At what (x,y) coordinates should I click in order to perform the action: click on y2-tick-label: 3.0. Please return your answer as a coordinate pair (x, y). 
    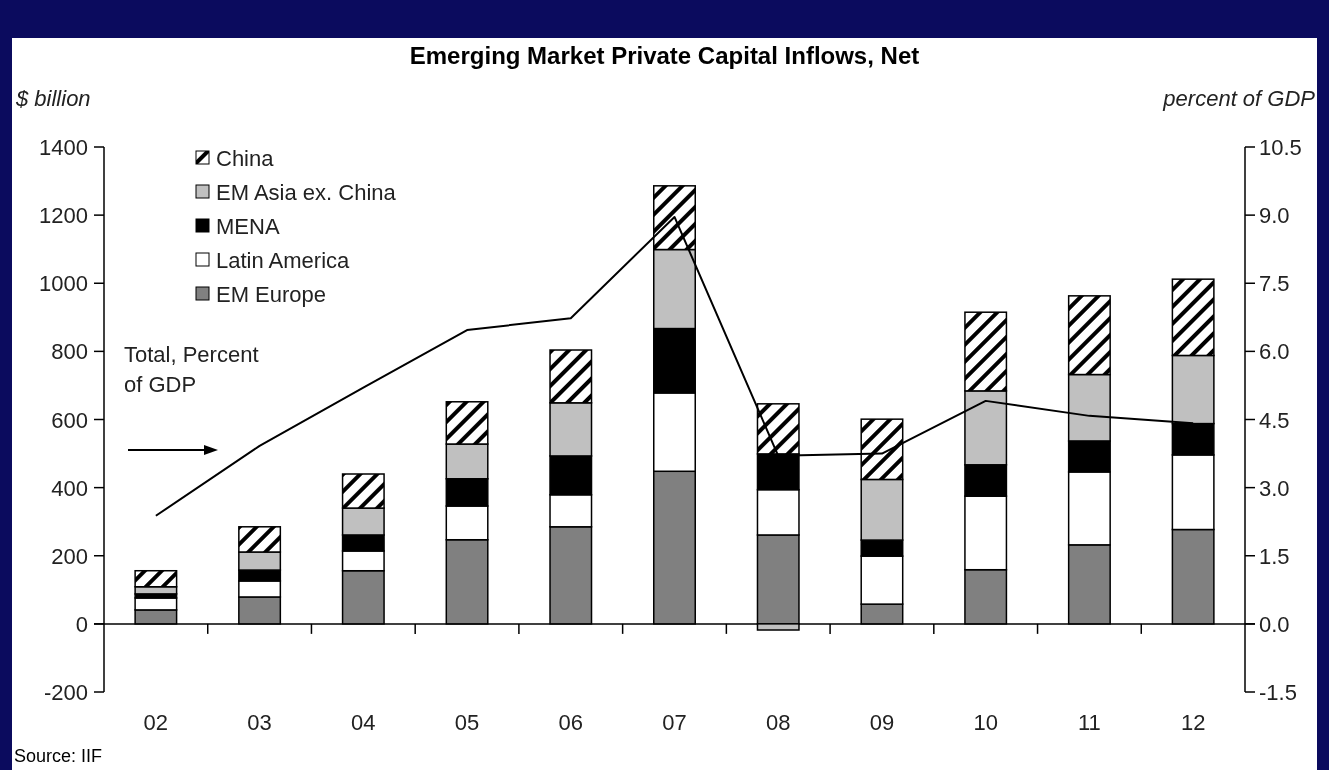
    Looking at the image, I should click on (1274, 488).